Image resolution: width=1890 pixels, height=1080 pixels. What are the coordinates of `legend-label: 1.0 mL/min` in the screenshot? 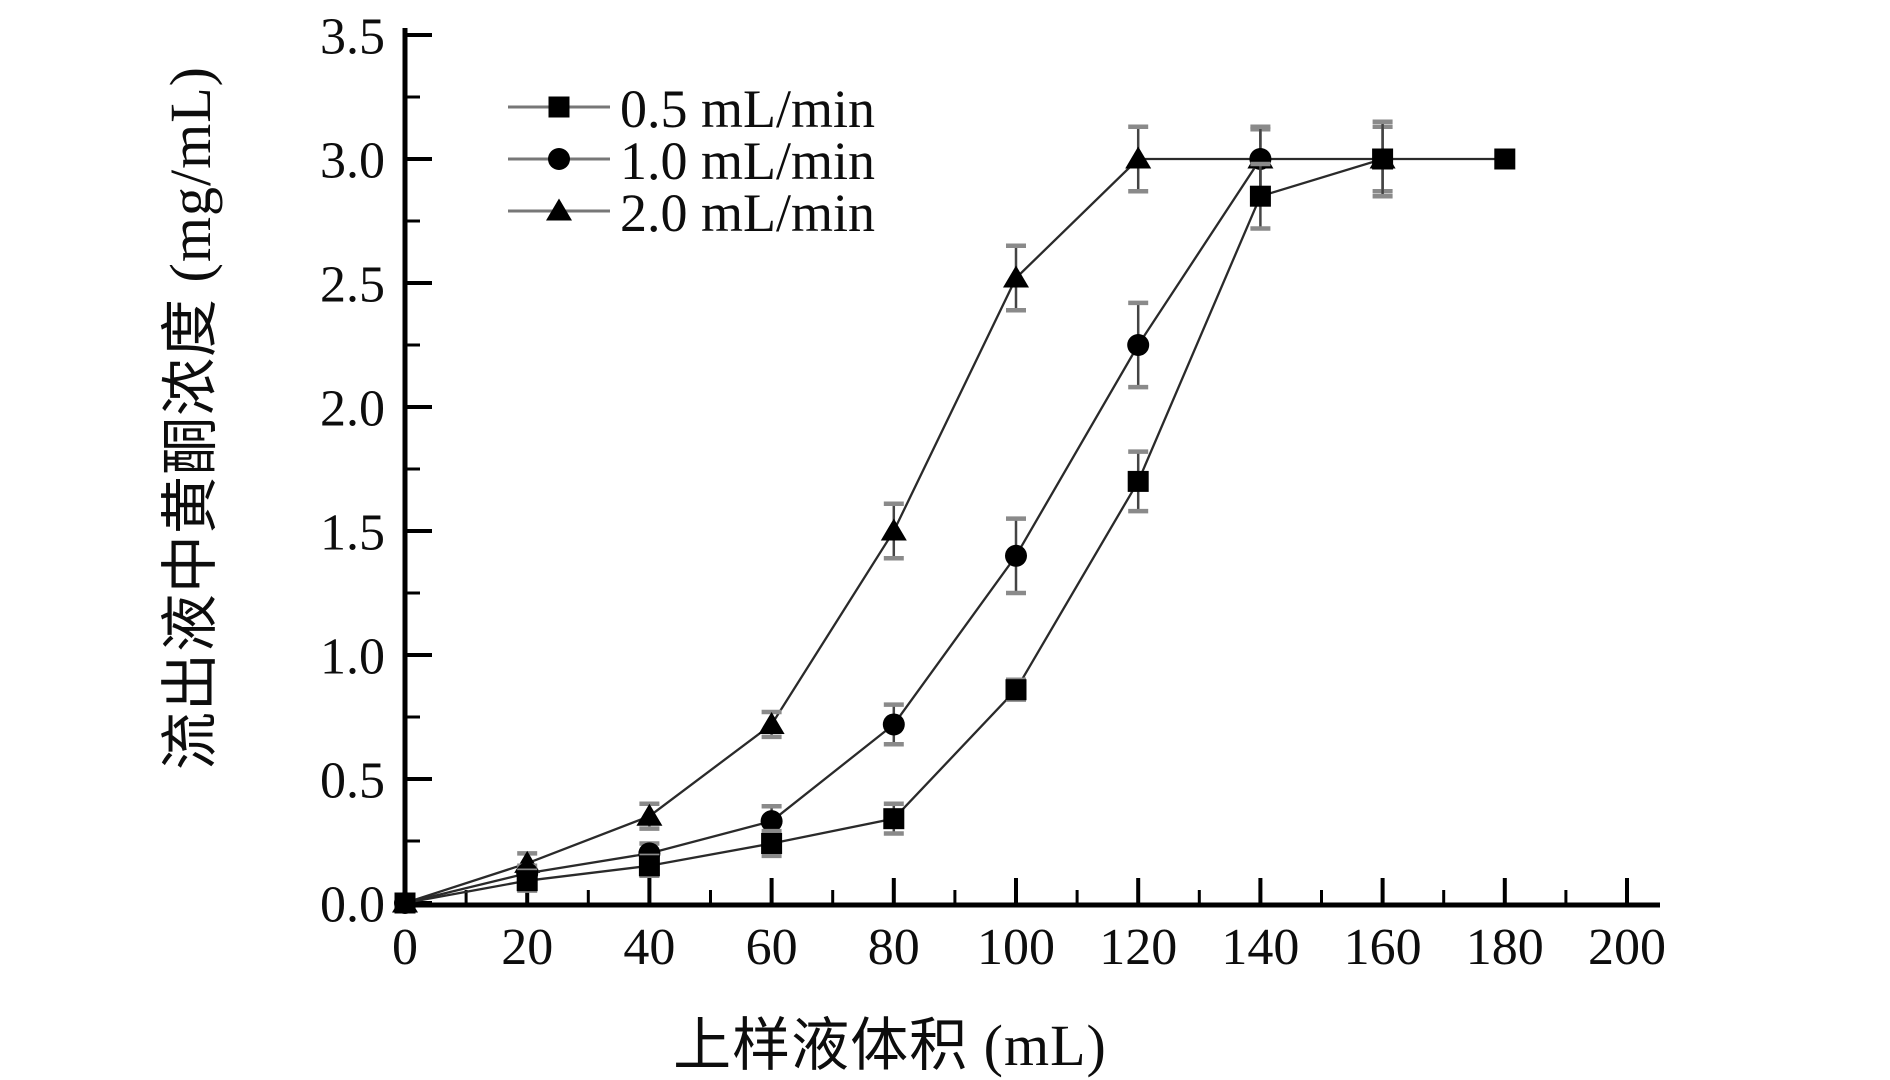 It's located at (747, 161).